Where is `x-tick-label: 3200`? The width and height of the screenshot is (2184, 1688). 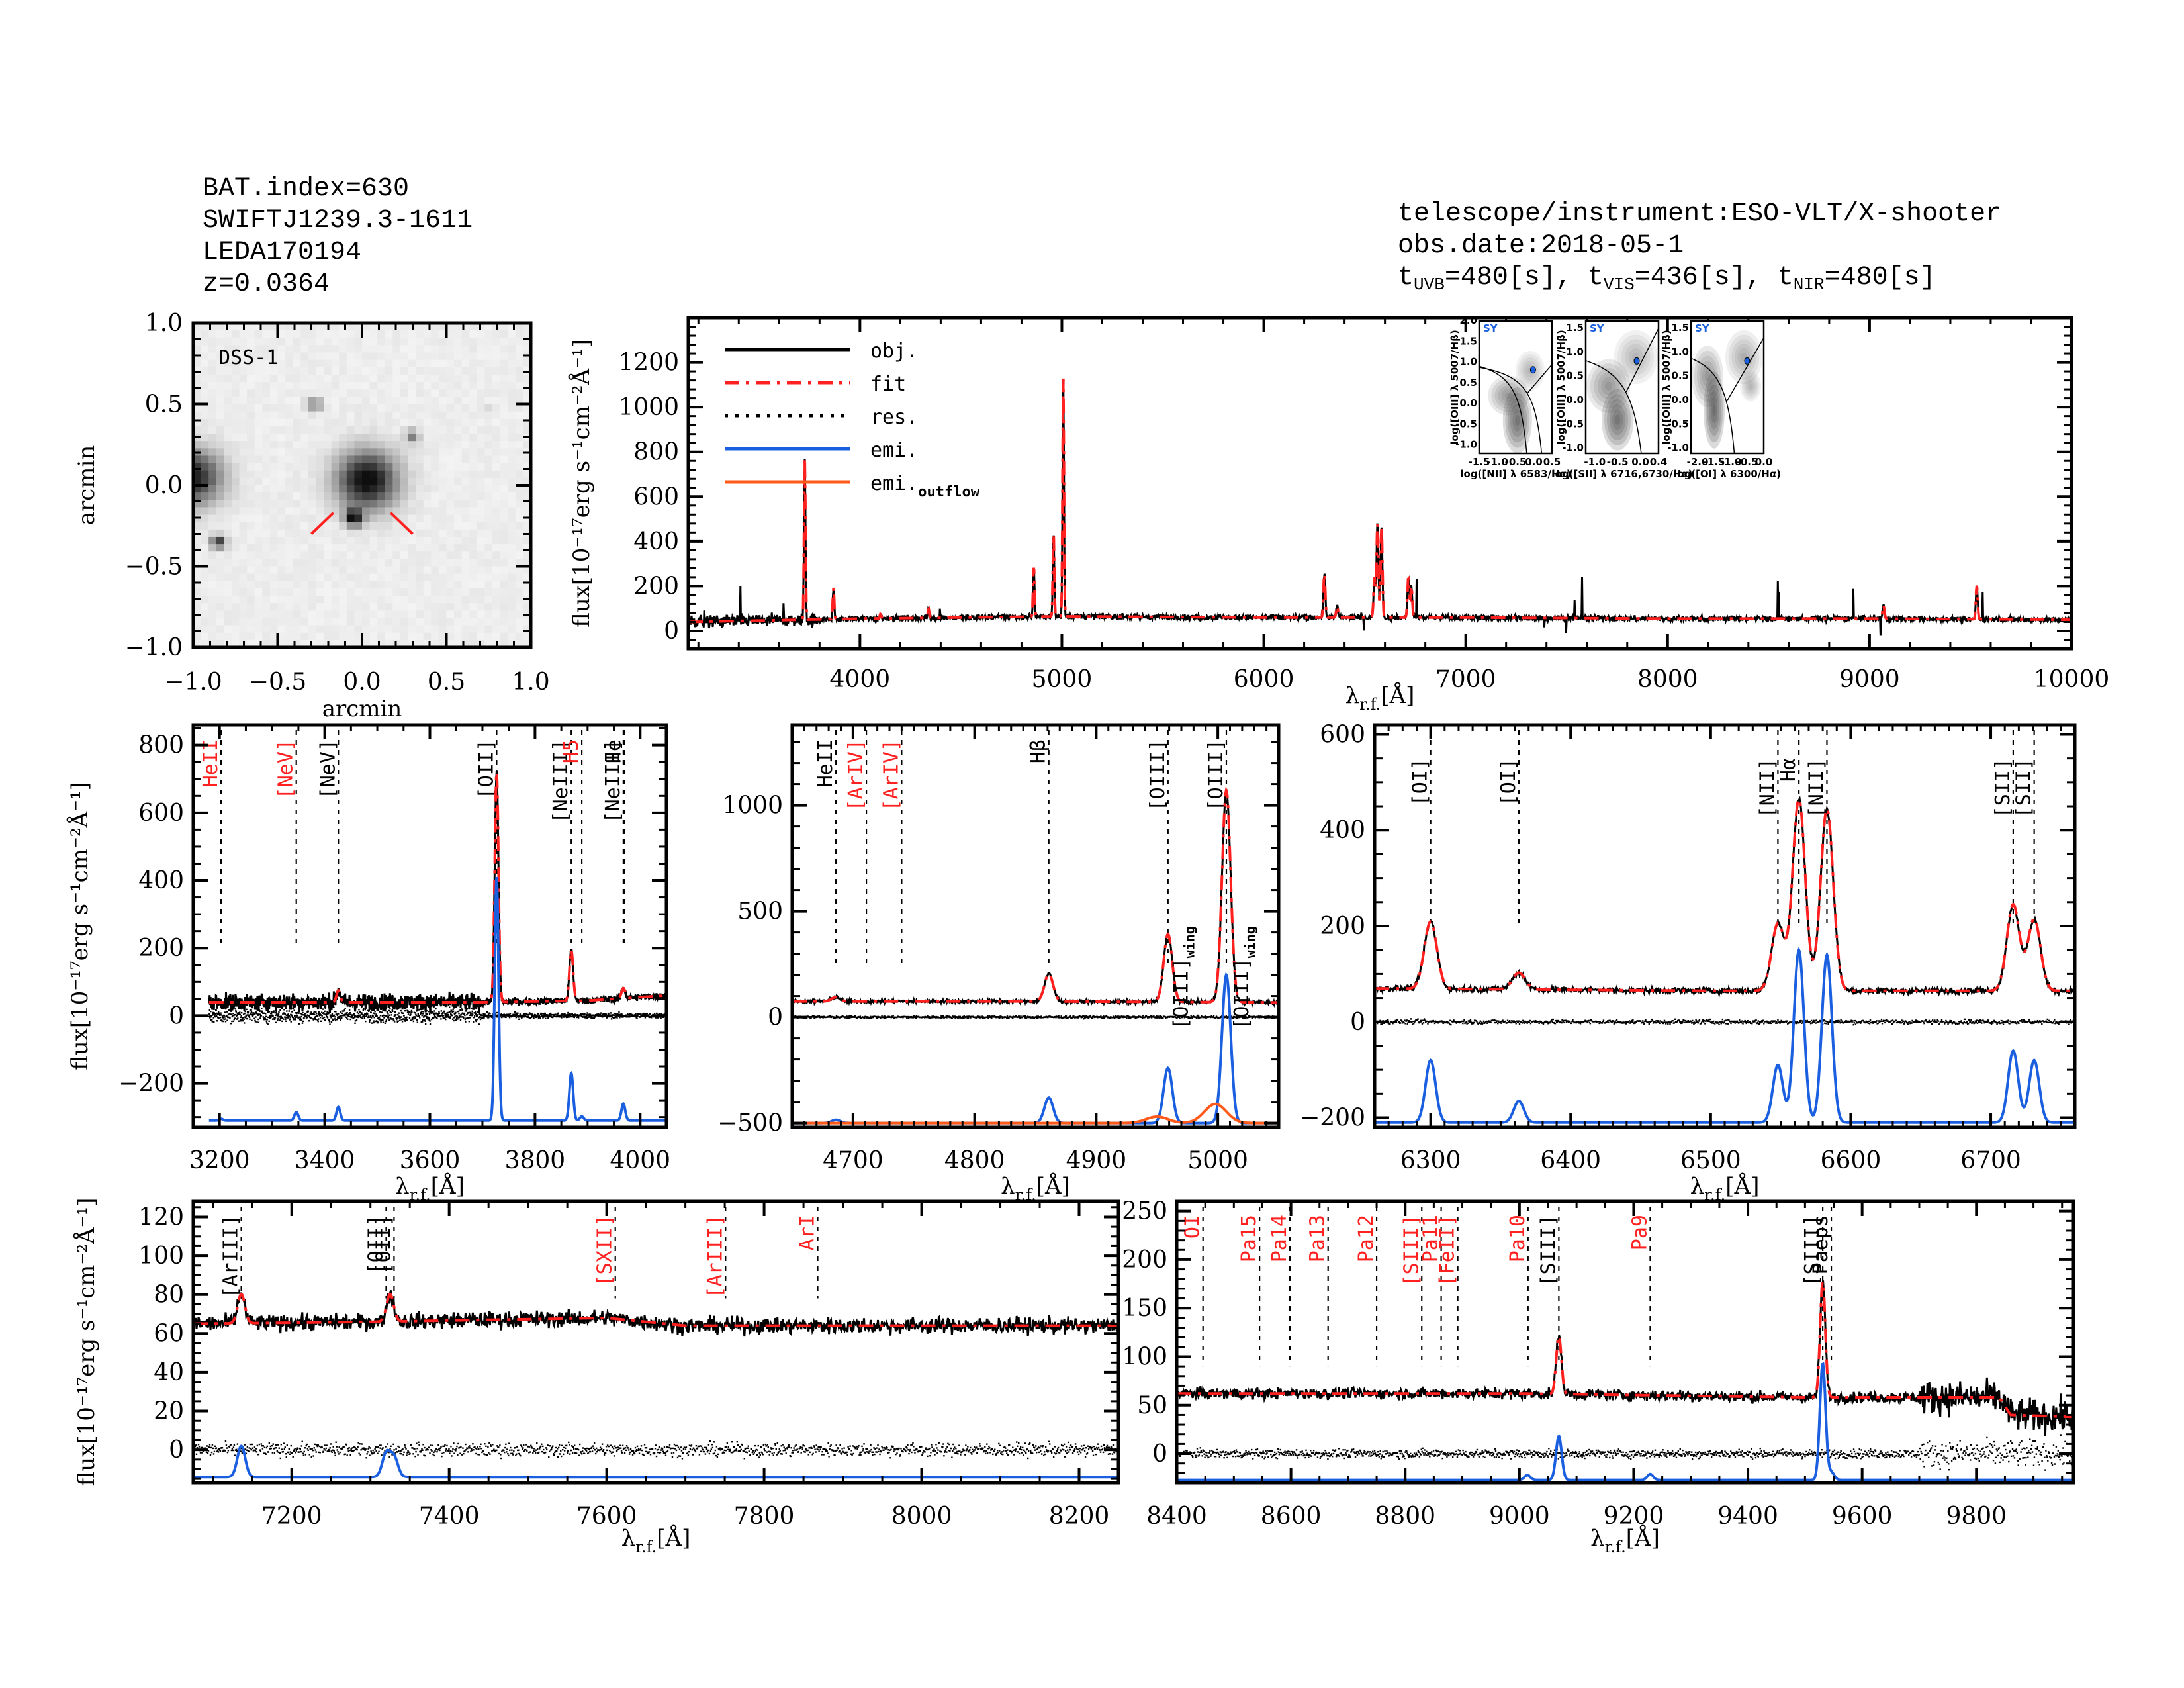 x-tick-label: 3200 is located at coordinates (219, 1160).